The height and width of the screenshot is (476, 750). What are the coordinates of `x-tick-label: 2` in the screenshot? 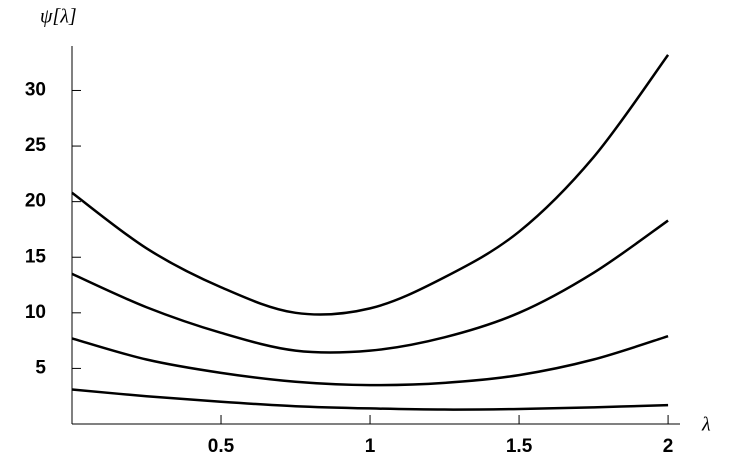 It's located at (668, 446).